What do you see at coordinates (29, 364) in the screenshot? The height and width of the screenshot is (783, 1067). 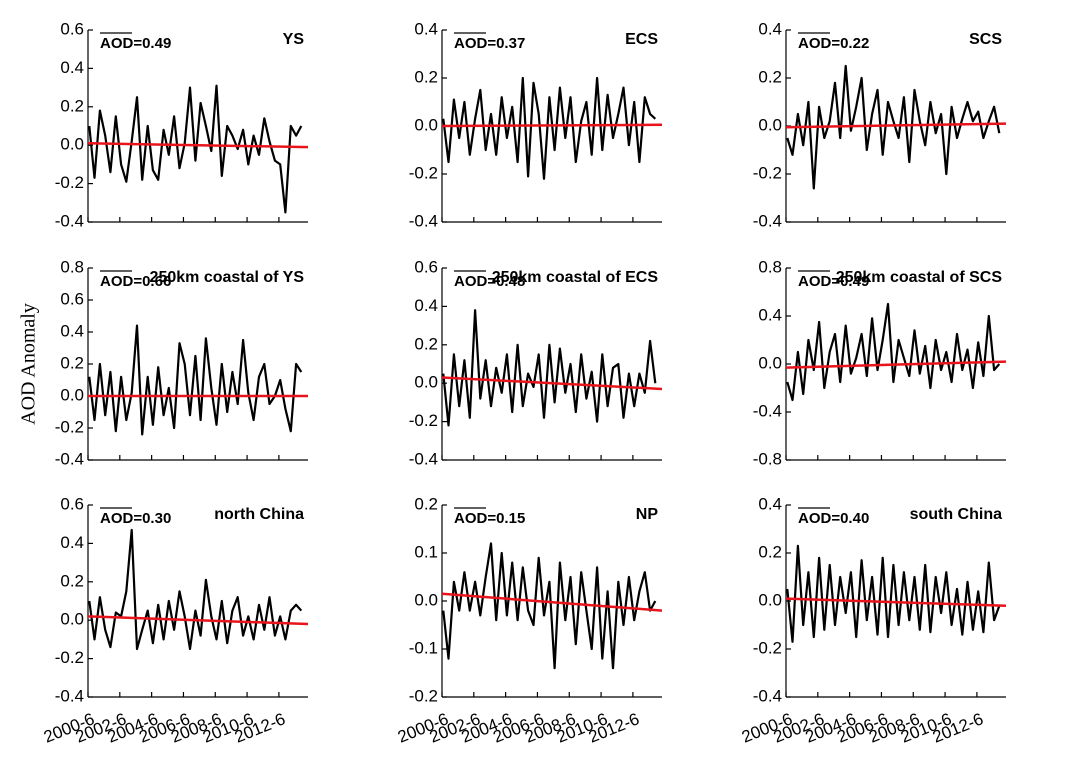 I see `y-axis-label: AOD Anomaly` at bounding box center [29, 364].